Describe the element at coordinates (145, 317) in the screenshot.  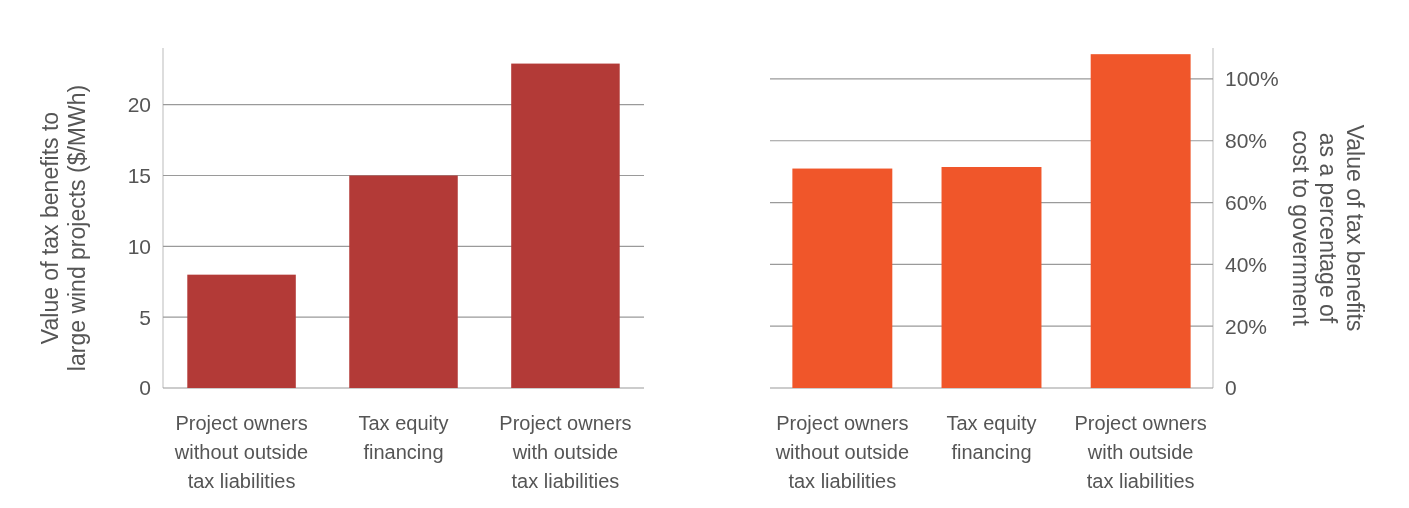
I see `y-tick-label: 5` at that location.